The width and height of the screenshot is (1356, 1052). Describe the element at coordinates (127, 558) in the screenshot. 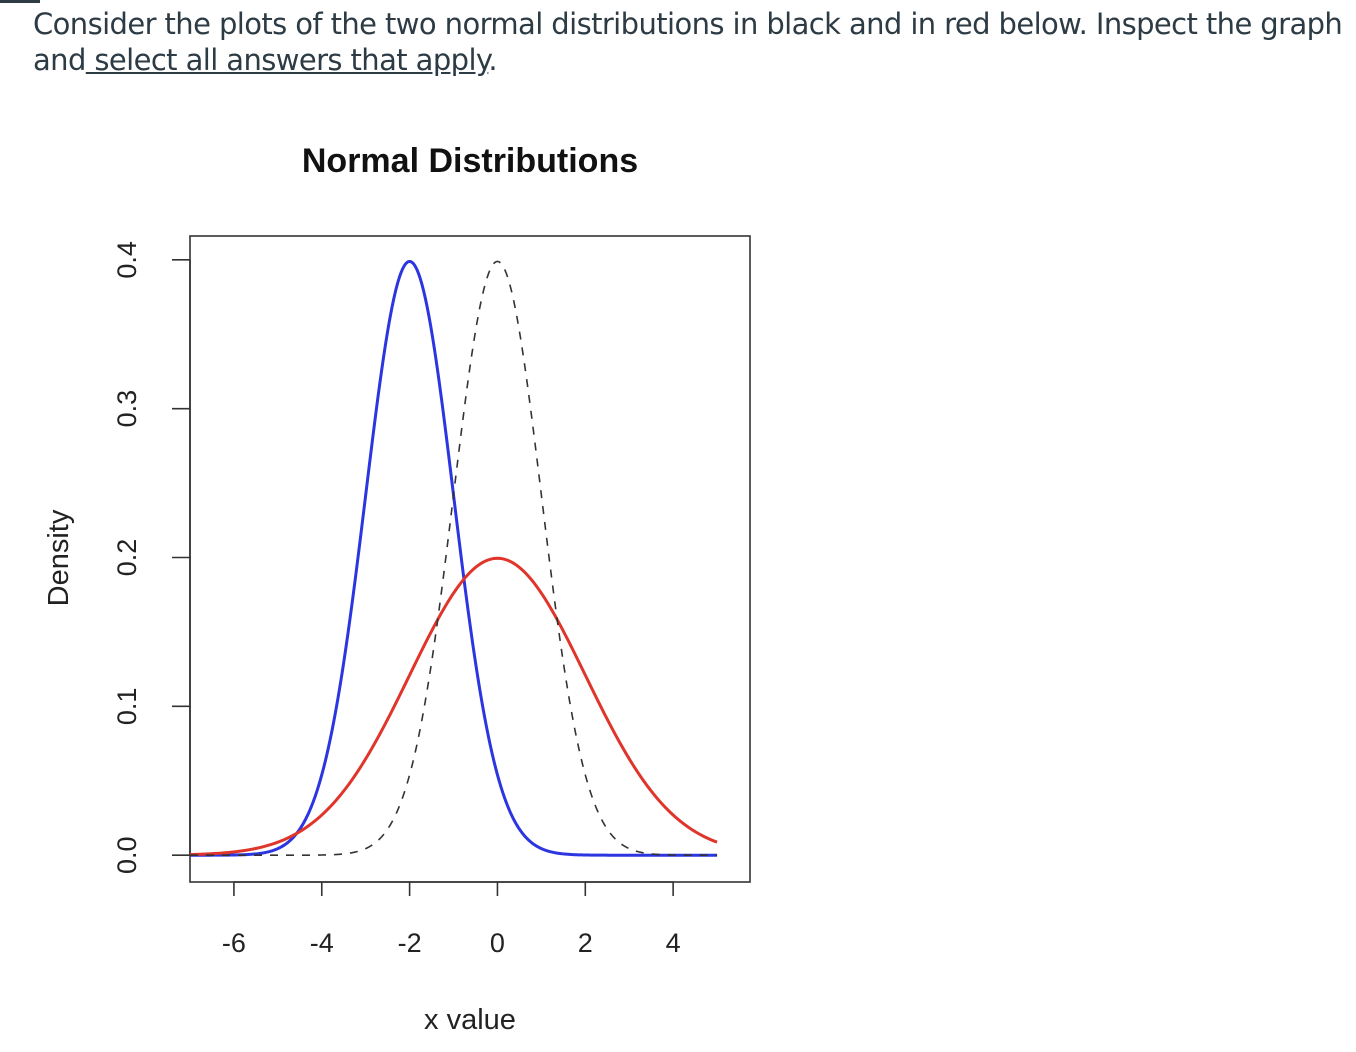

I see `y-tick-label: 0.2` at that location.